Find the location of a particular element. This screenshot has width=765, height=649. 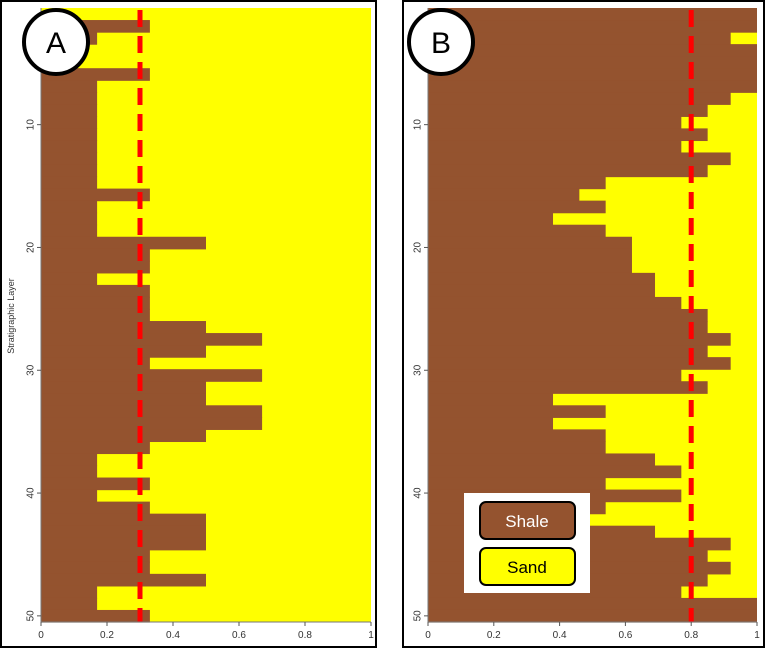

legend-sand-label: Sand is located at coordinates (527, 567).